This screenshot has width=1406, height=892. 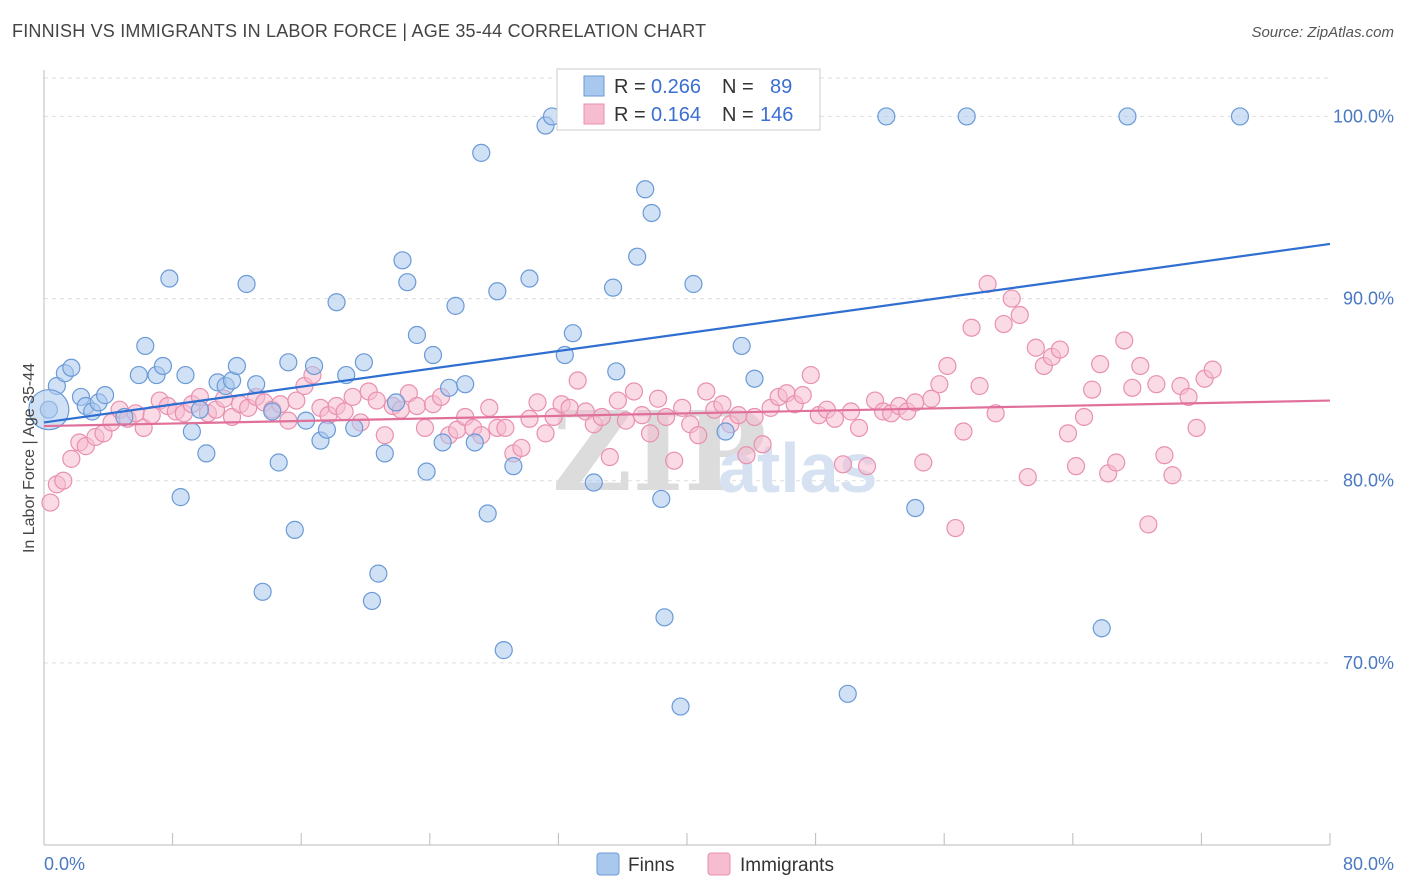 What do you see at coordinates (608, 864) in the screenshot?
I see `finns-bottom-swatch` at bounding box center [608, 864].